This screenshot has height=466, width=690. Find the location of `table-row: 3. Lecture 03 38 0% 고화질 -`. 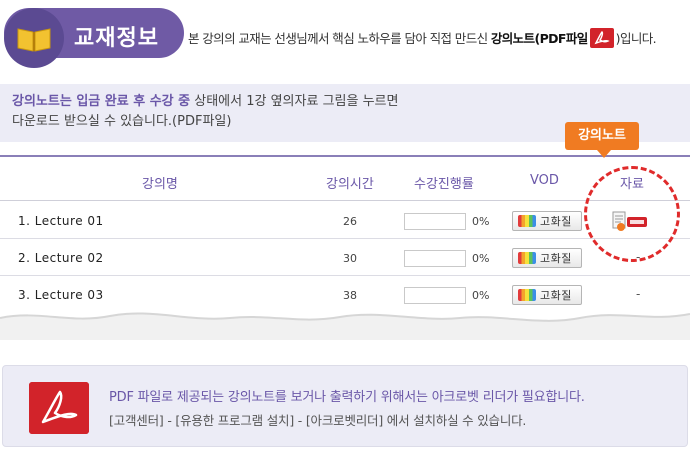

table-row: 3. Lecture 03 38 0% 고화질 - is located at coordinates (345, 295).